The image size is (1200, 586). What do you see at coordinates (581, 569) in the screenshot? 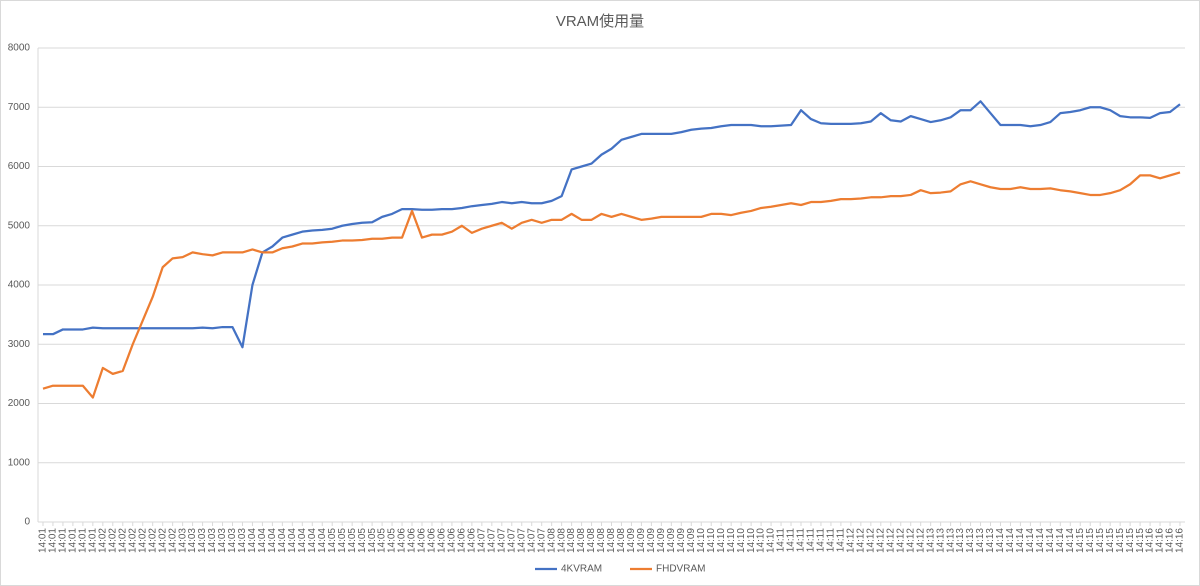
I see `legend-label: 4KVRAM` at bounding box center [581, 569].